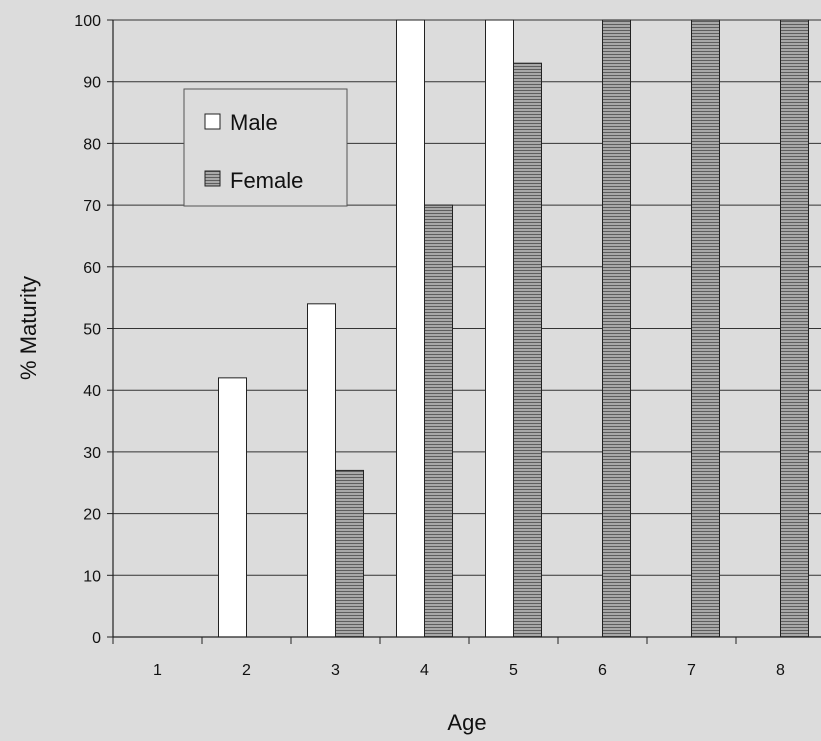 The image size is (821, 741). What do you see at coordinates (92, 83) in the screenshot?
I see `y-tick-label-90: 90` at bounding box center [92, 83].